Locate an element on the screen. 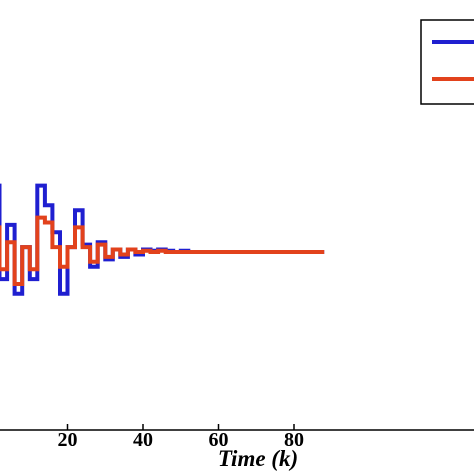 Image resolution: width=474 pixels, height=474 pixels. legend is located at coordinates (447, 62).